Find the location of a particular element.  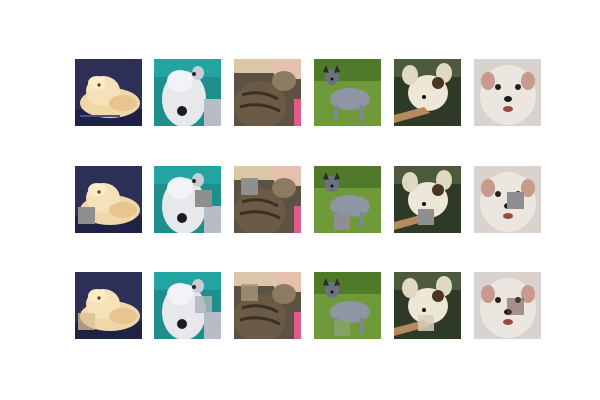

tile-r1-c2-white-dog is located at coordinates (187, 92).